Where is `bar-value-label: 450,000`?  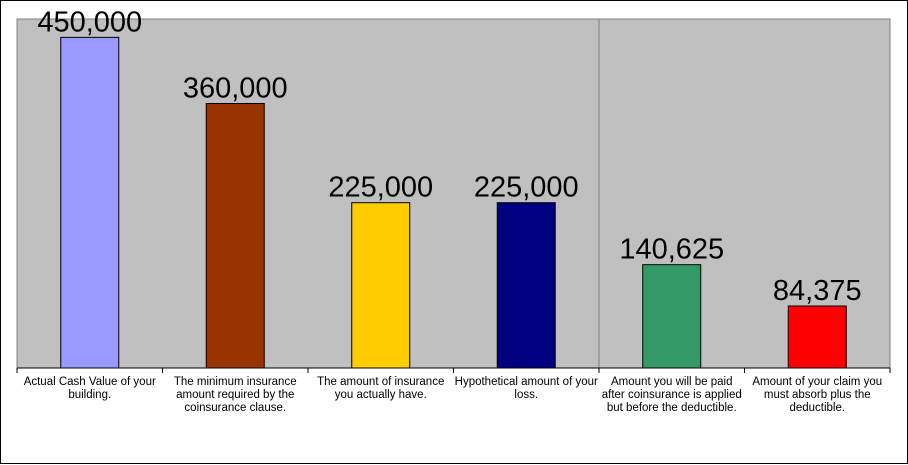
bar-value-label: 450,000 is located at coordinates (89, 22).